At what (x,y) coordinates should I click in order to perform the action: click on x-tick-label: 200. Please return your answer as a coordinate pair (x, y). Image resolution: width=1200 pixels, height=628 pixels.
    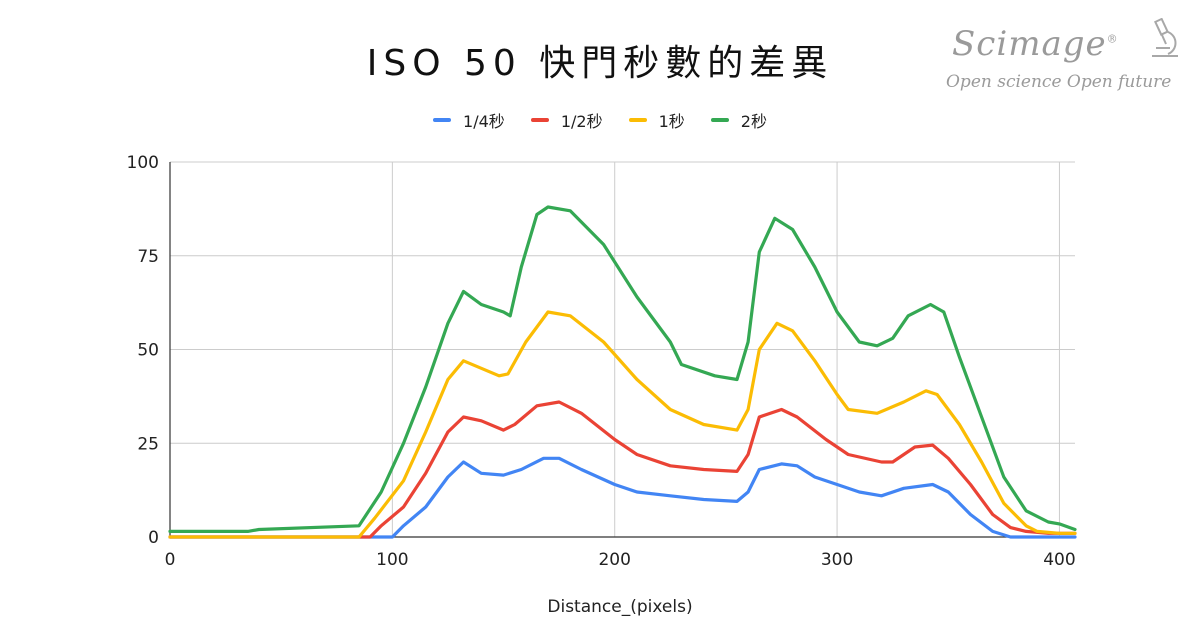
    Looking at the image, I should click on (614, 560).